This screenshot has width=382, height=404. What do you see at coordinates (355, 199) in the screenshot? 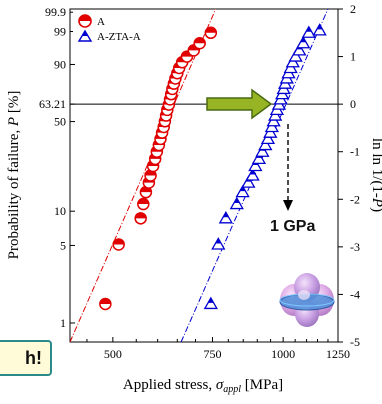
I see `y2-tick-label: -2` at bounding box center [355, 199].